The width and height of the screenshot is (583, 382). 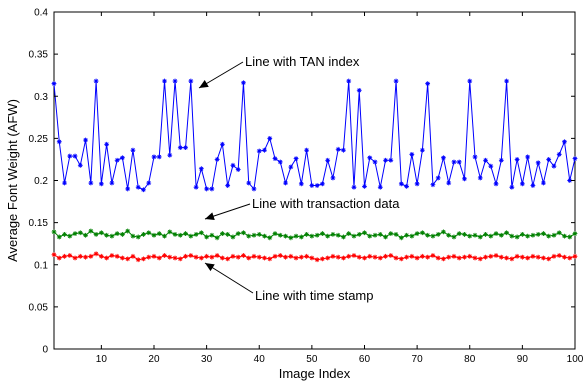 I want to click on y-tick-label: 0.35, so click(x=39, y=55).